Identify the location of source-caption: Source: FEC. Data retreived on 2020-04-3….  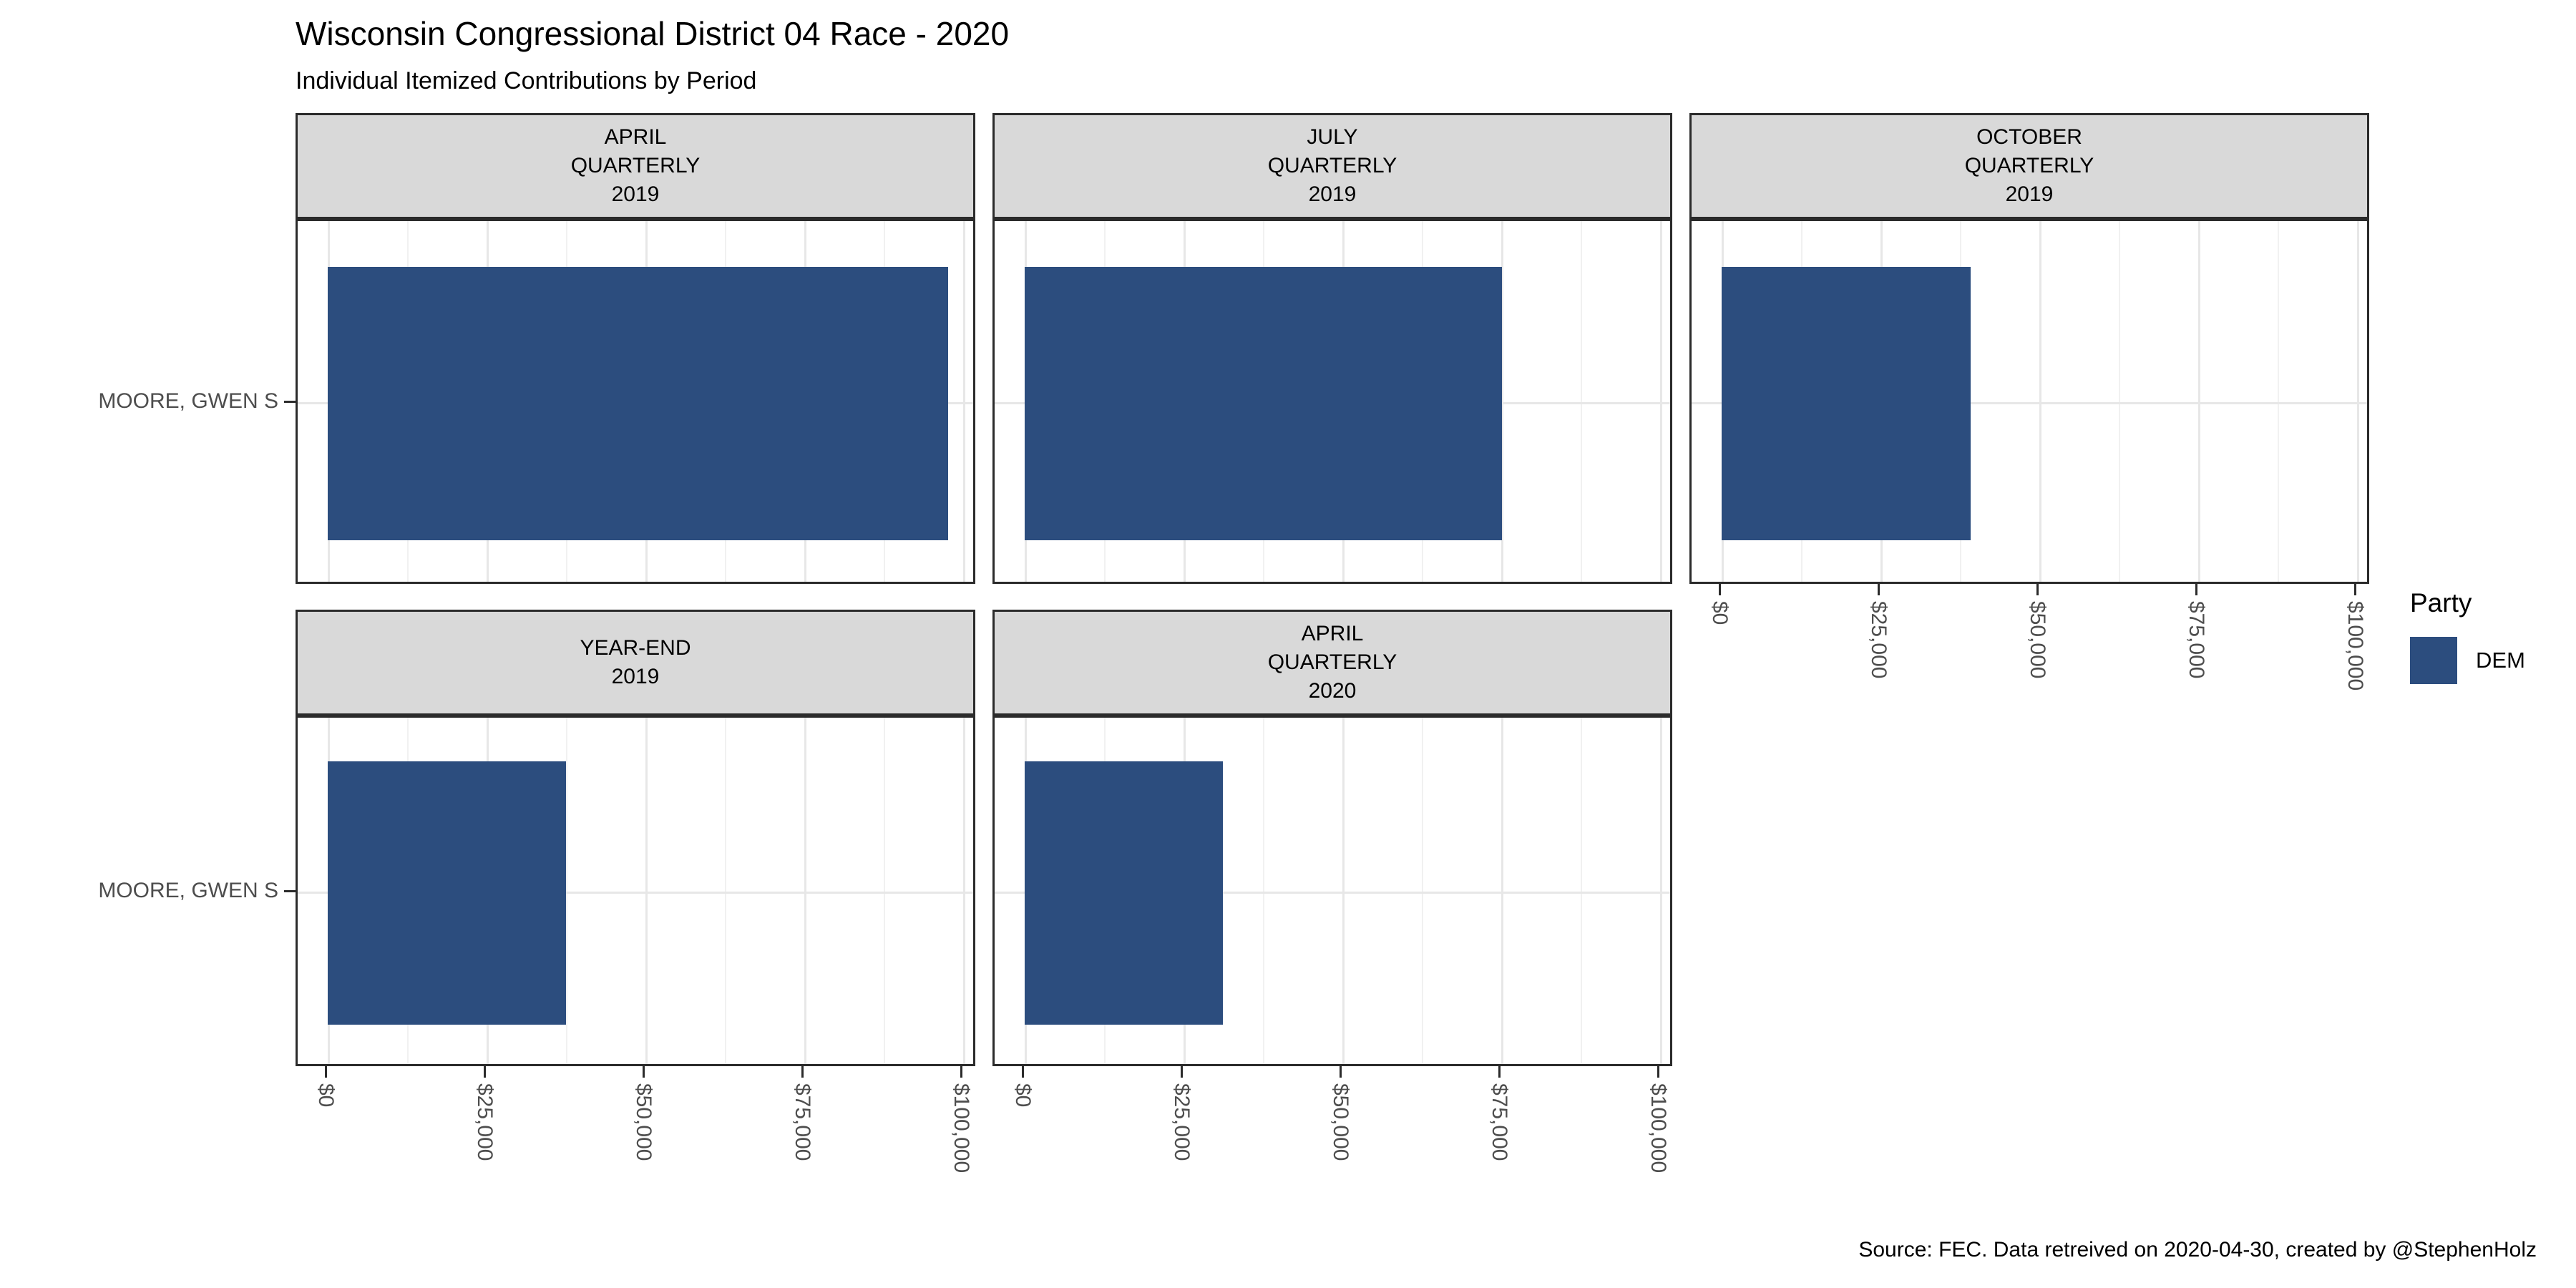
(2197, 1250).